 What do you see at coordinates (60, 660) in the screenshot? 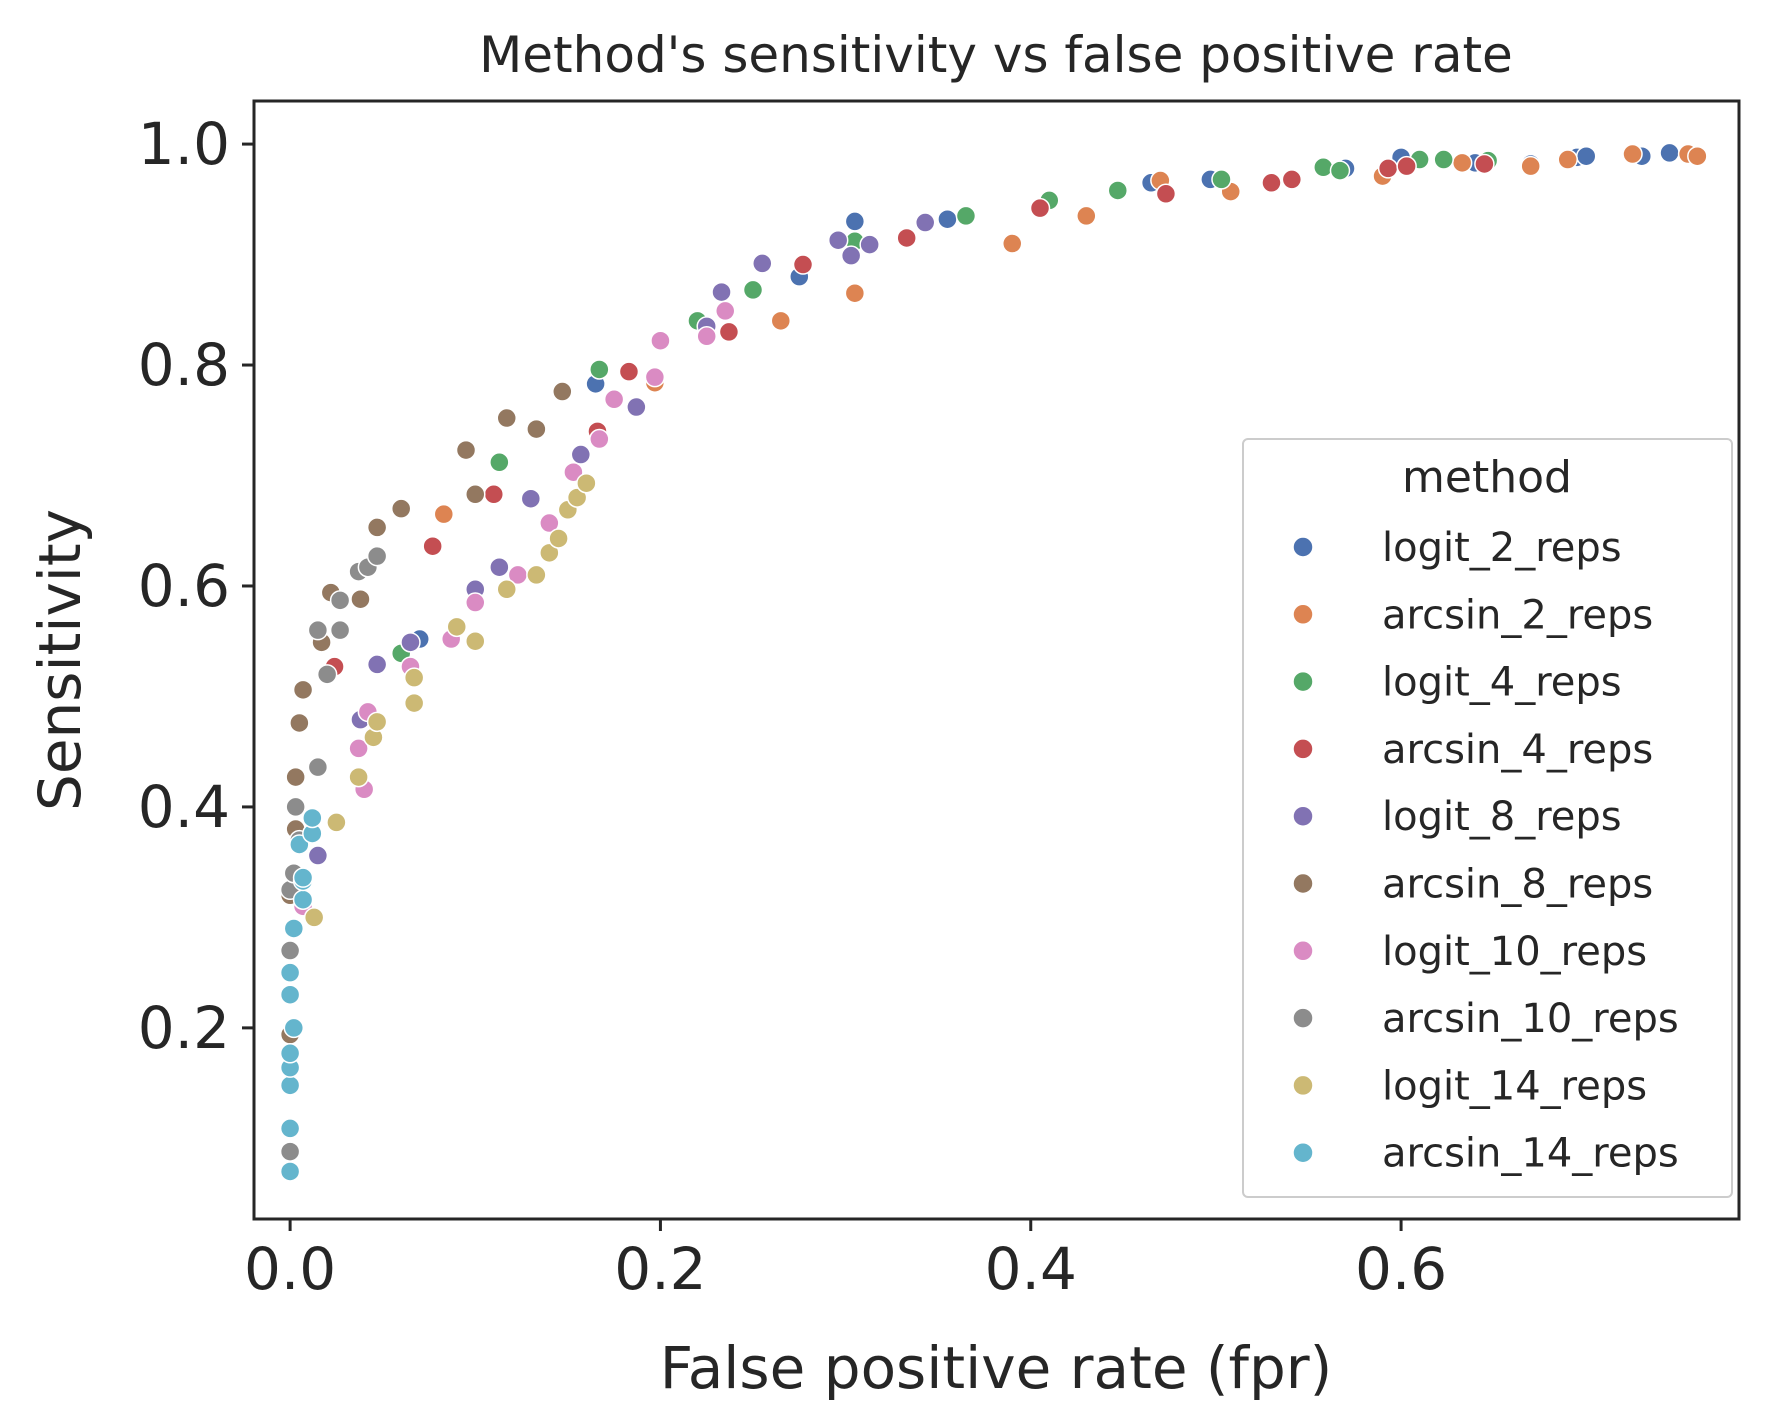
I see `y-axis-label: Sensitivity` at bounding box center [60, 660].